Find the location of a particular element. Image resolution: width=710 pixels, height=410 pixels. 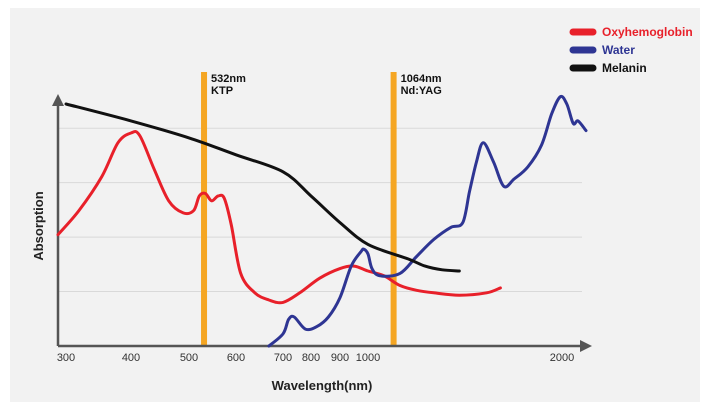

legend: Oxyhemoglobin Water Melanin is located at coordinates (631, 50).